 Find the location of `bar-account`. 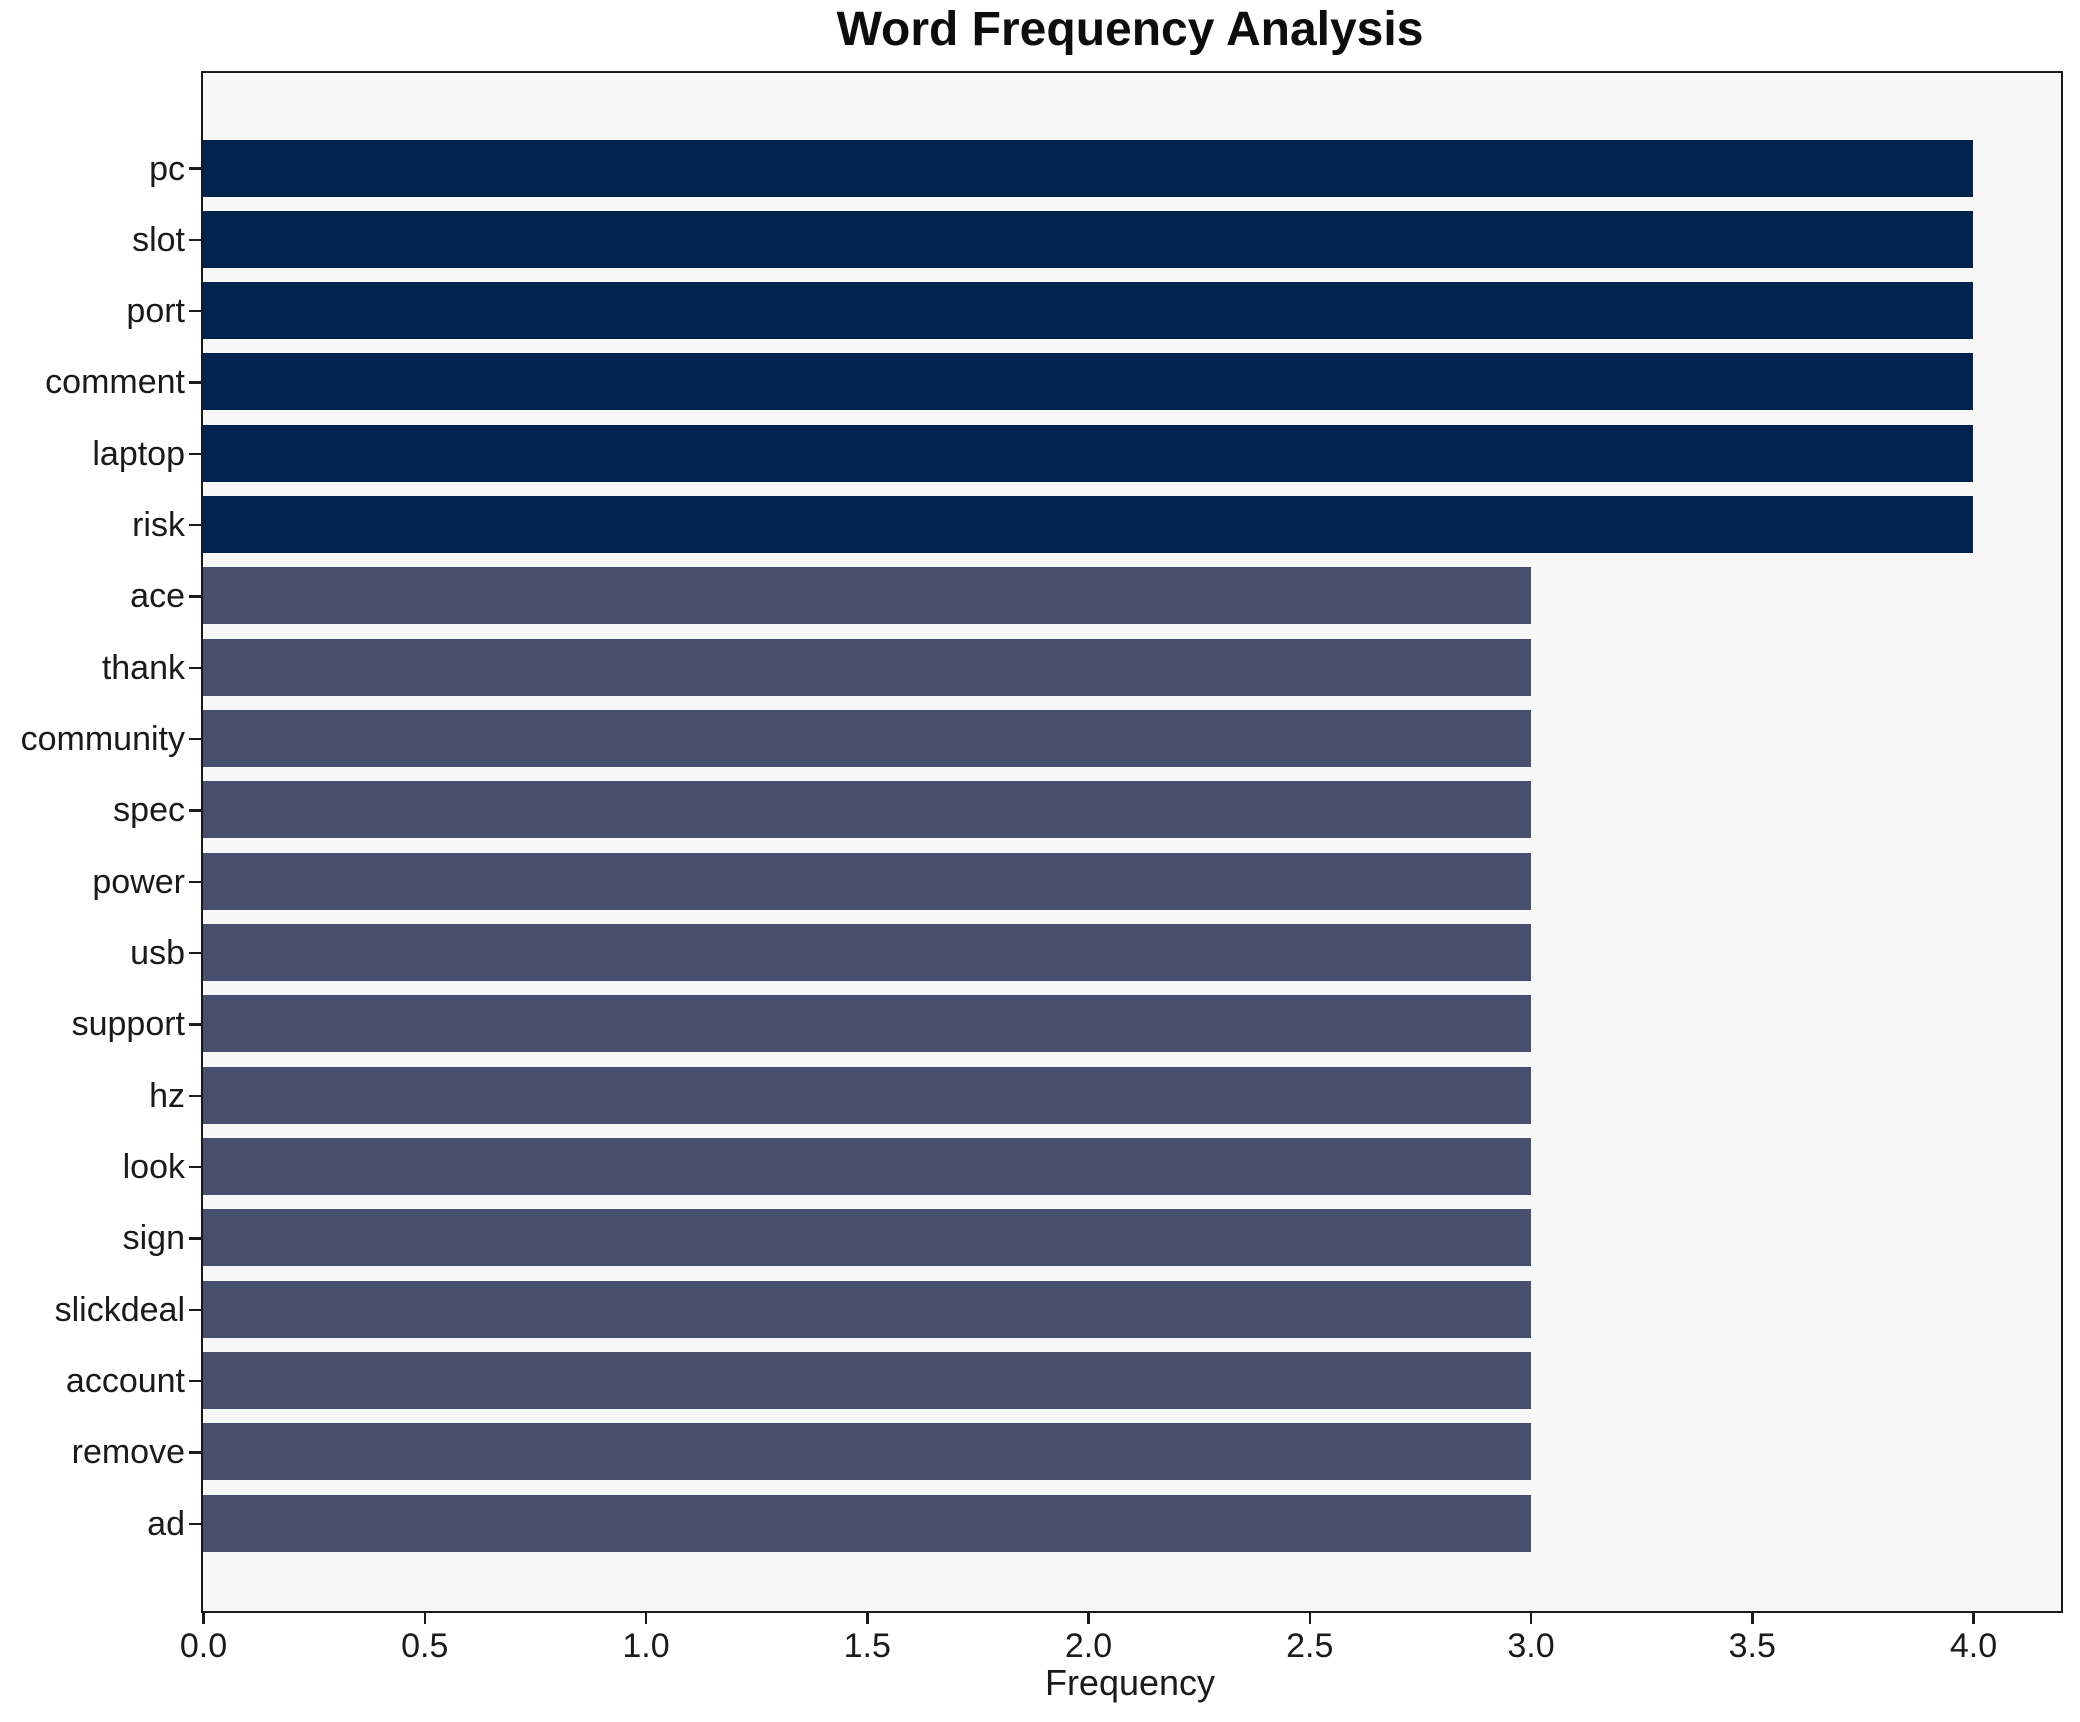

bar-account is located at coordinates (867, 1381).